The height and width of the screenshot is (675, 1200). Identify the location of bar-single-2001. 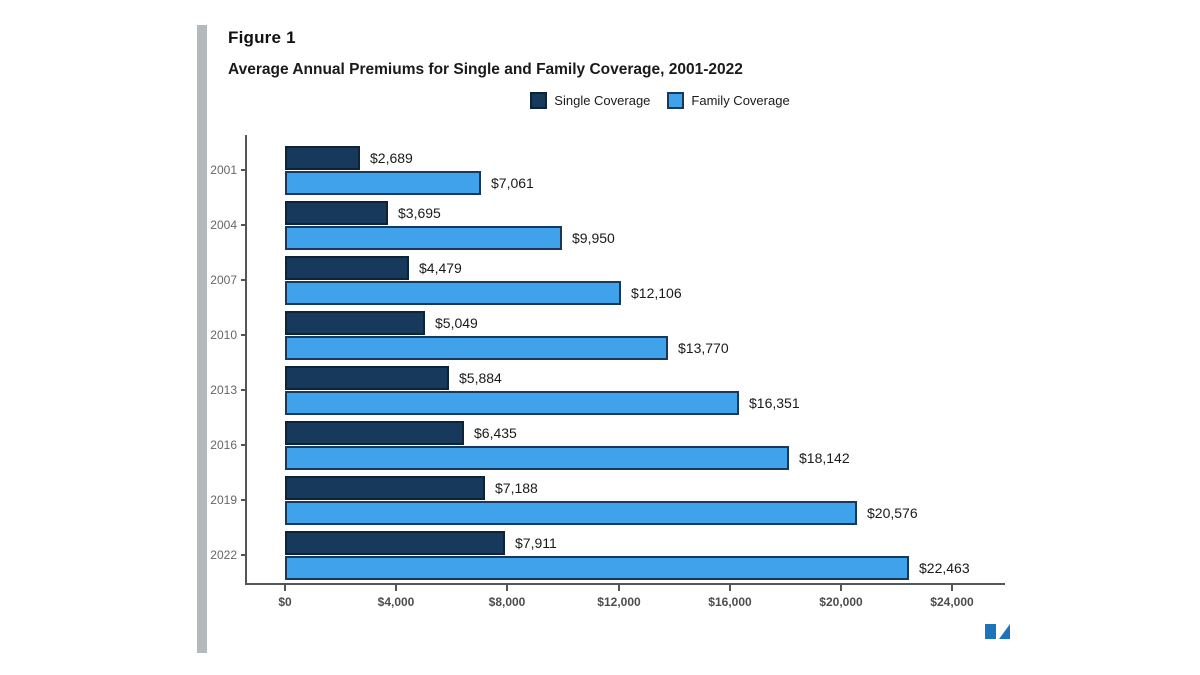
(322, 158).